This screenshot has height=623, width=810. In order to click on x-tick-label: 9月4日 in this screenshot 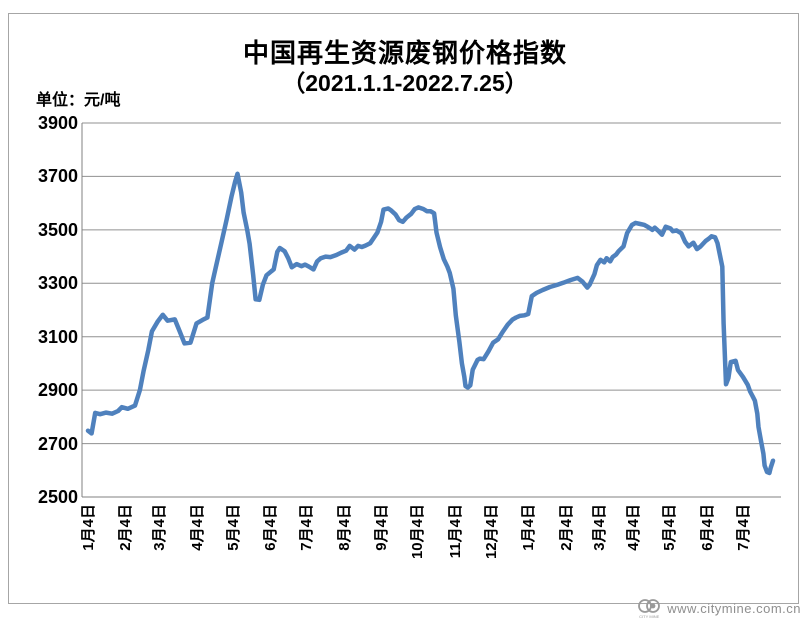, I will do `click(382, 527)`.